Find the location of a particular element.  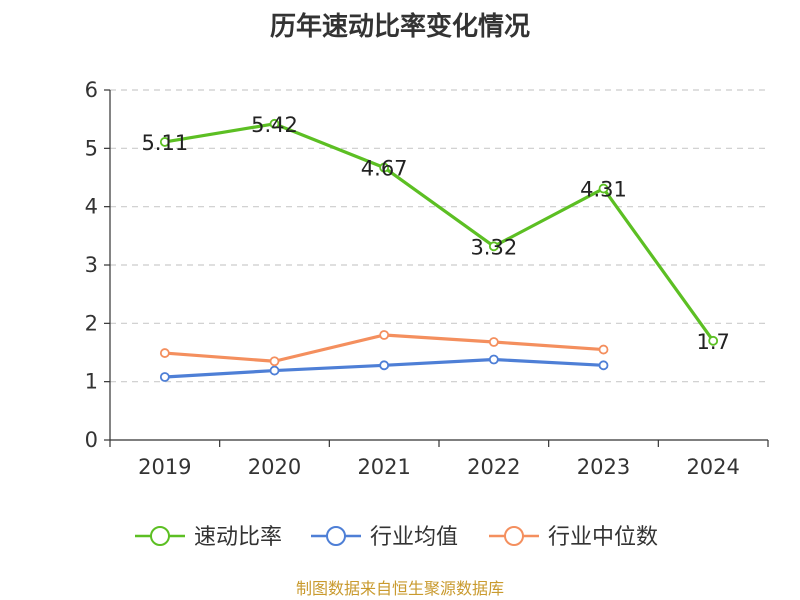

data-label: 4.31 is located at coordinates (603, 190).